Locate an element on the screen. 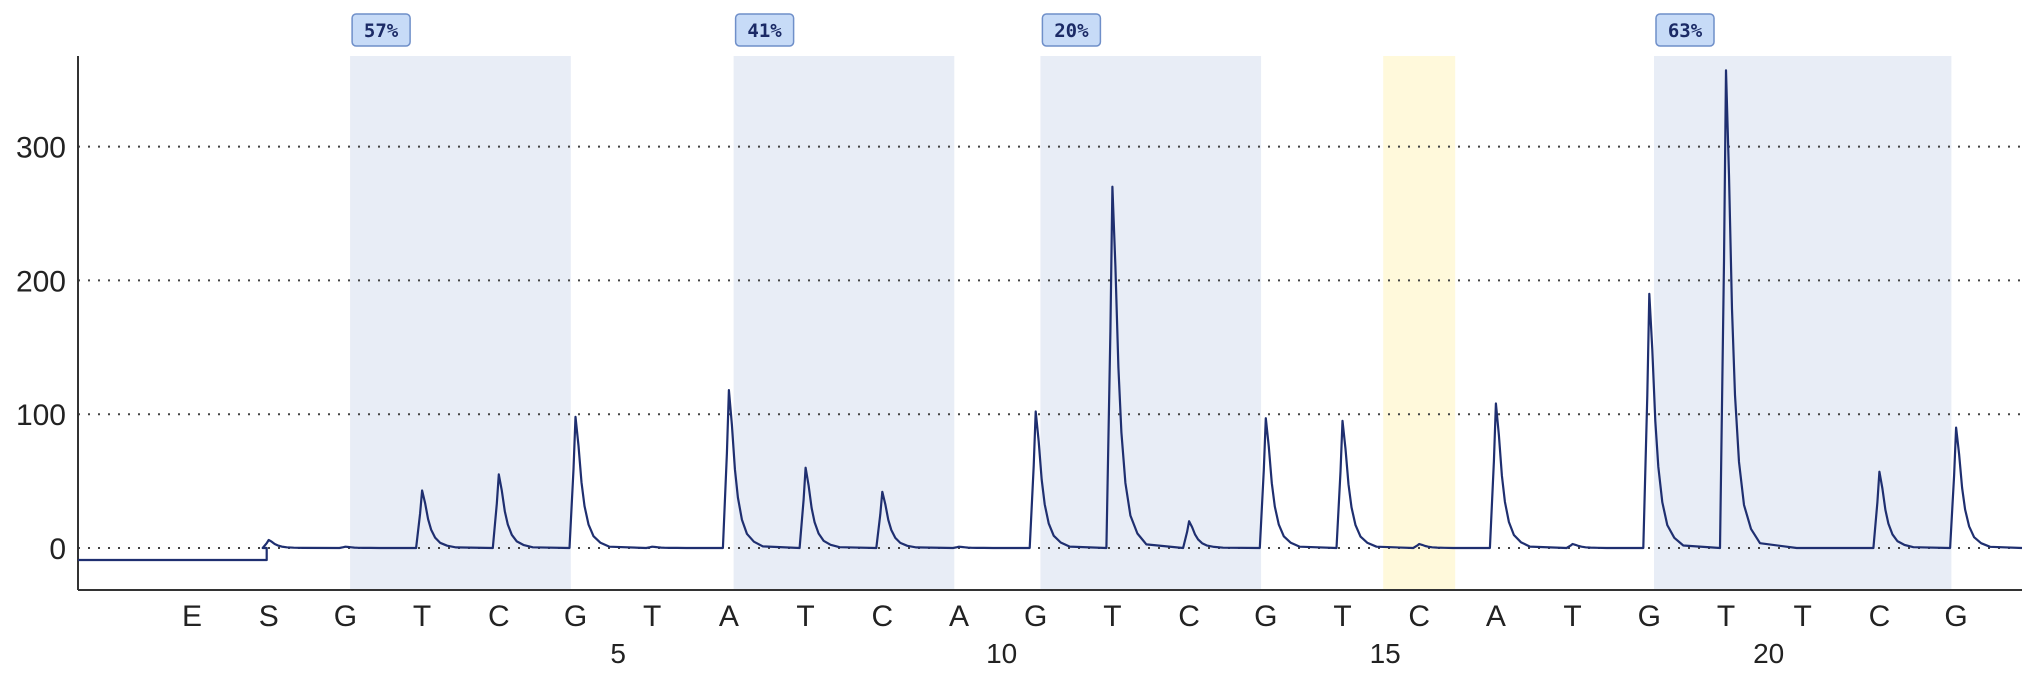  percent-badge-label: 41% is located at coordinates (764, 31).